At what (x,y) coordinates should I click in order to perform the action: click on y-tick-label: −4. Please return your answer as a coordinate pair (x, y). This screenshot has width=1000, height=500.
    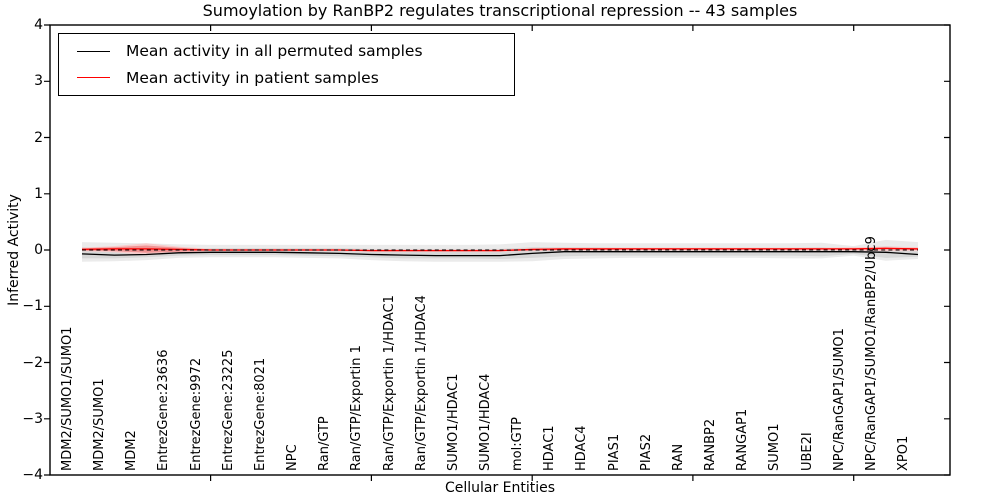
    Looking at the image, I should click on (32, 475).